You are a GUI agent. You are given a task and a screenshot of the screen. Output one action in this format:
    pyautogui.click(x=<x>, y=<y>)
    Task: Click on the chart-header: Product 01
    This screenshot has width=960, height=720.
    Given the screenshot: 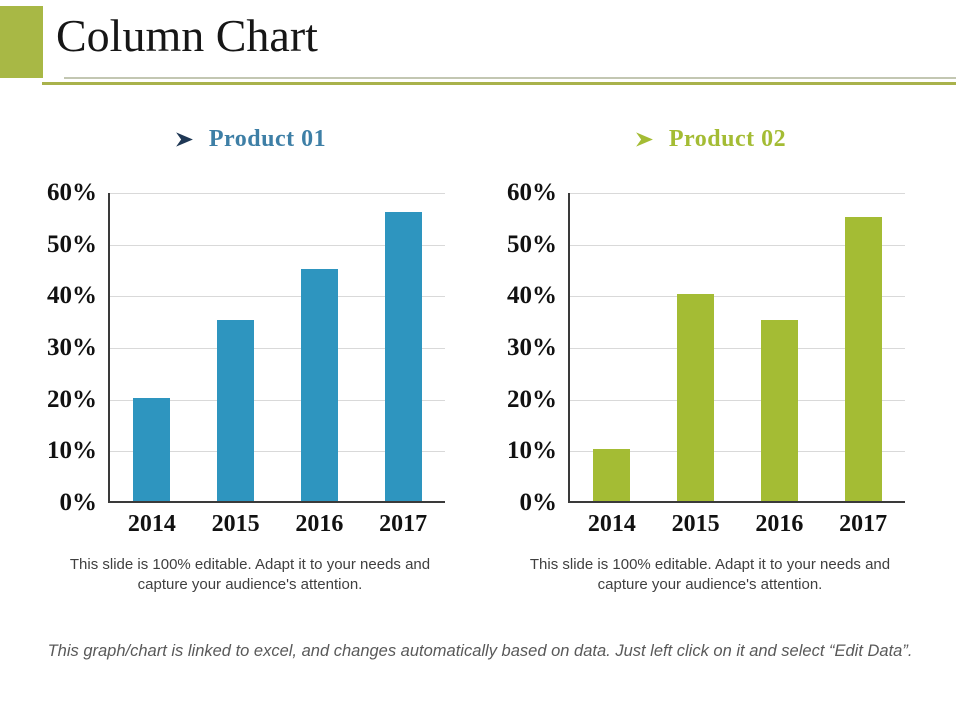 What is the action you would take?
    pyautogui.click(x=250, y=139)
    